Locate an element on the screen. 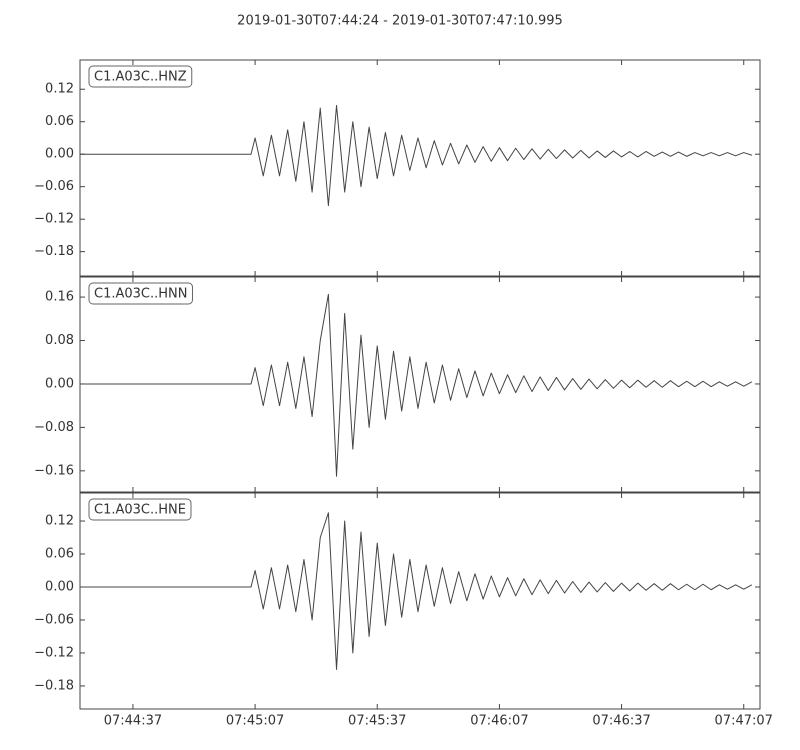  trace-label: C1.A03C..HNE is located at coordinates (140, 510).